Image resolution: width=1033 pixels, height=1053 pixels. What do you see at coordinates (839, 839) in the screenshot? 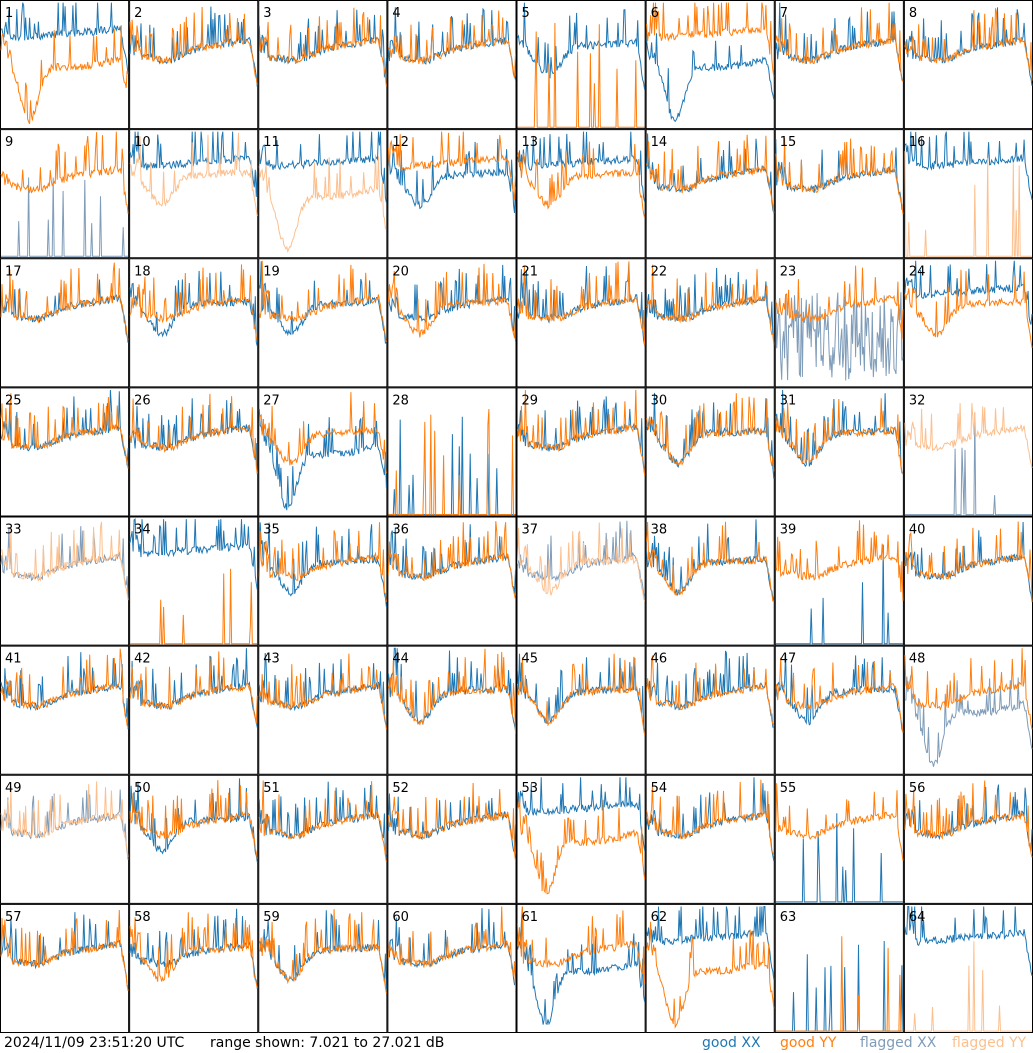
I see `antenna-panel: 55` at bounding box center [839, 839].